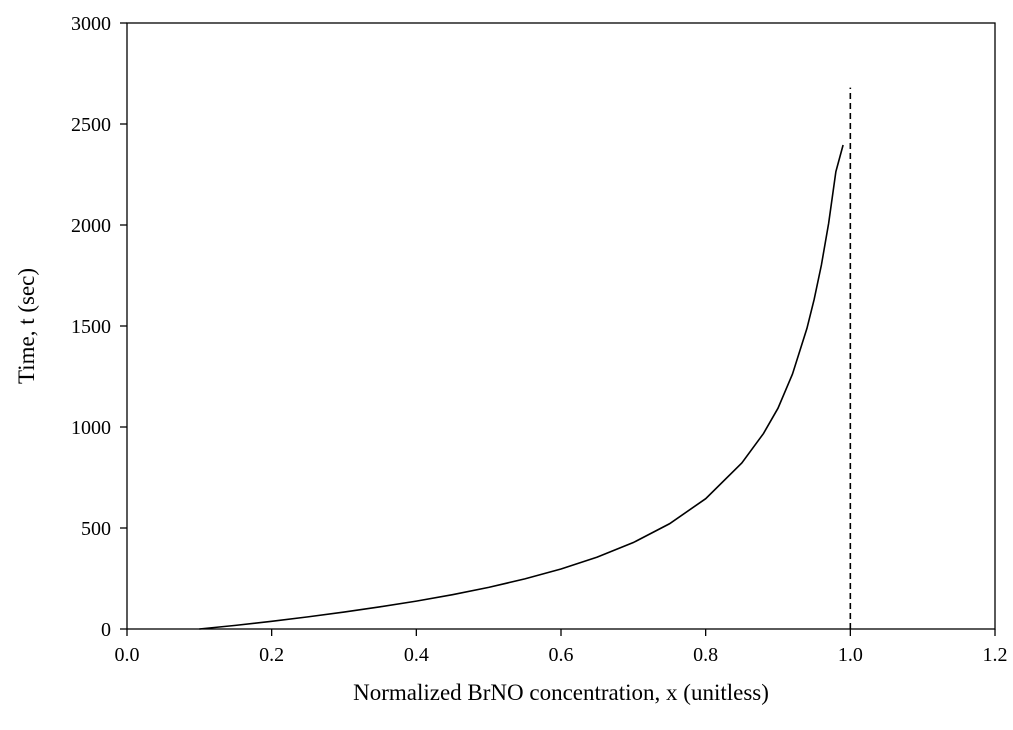 The width and height of the screenshot is (1013, 730). What do you see at coordinates (127, 655) in the screenshot?
I see `x-tick-label: 0.0` at bounding box center [127, 655].